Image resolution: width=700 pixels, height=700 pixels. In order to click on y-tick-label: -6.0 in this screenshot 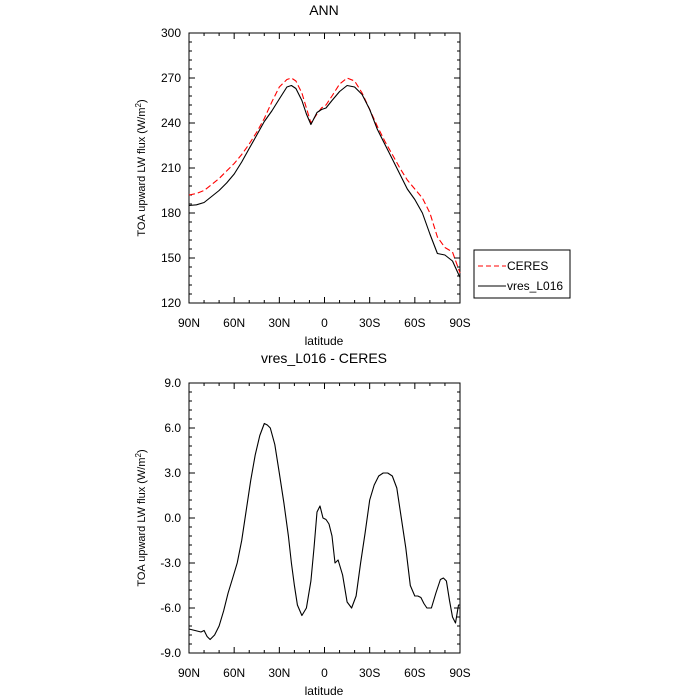, I will do `click(170, 608)`.